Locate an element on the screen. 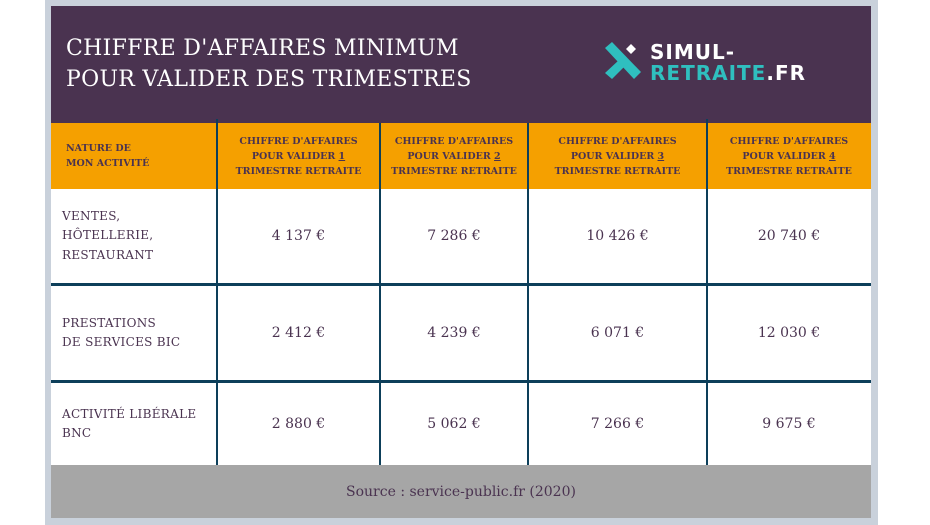 This screenshot has height=525, width=930. row-label-line: RESTAURANT is located at coordinates (108, 254).